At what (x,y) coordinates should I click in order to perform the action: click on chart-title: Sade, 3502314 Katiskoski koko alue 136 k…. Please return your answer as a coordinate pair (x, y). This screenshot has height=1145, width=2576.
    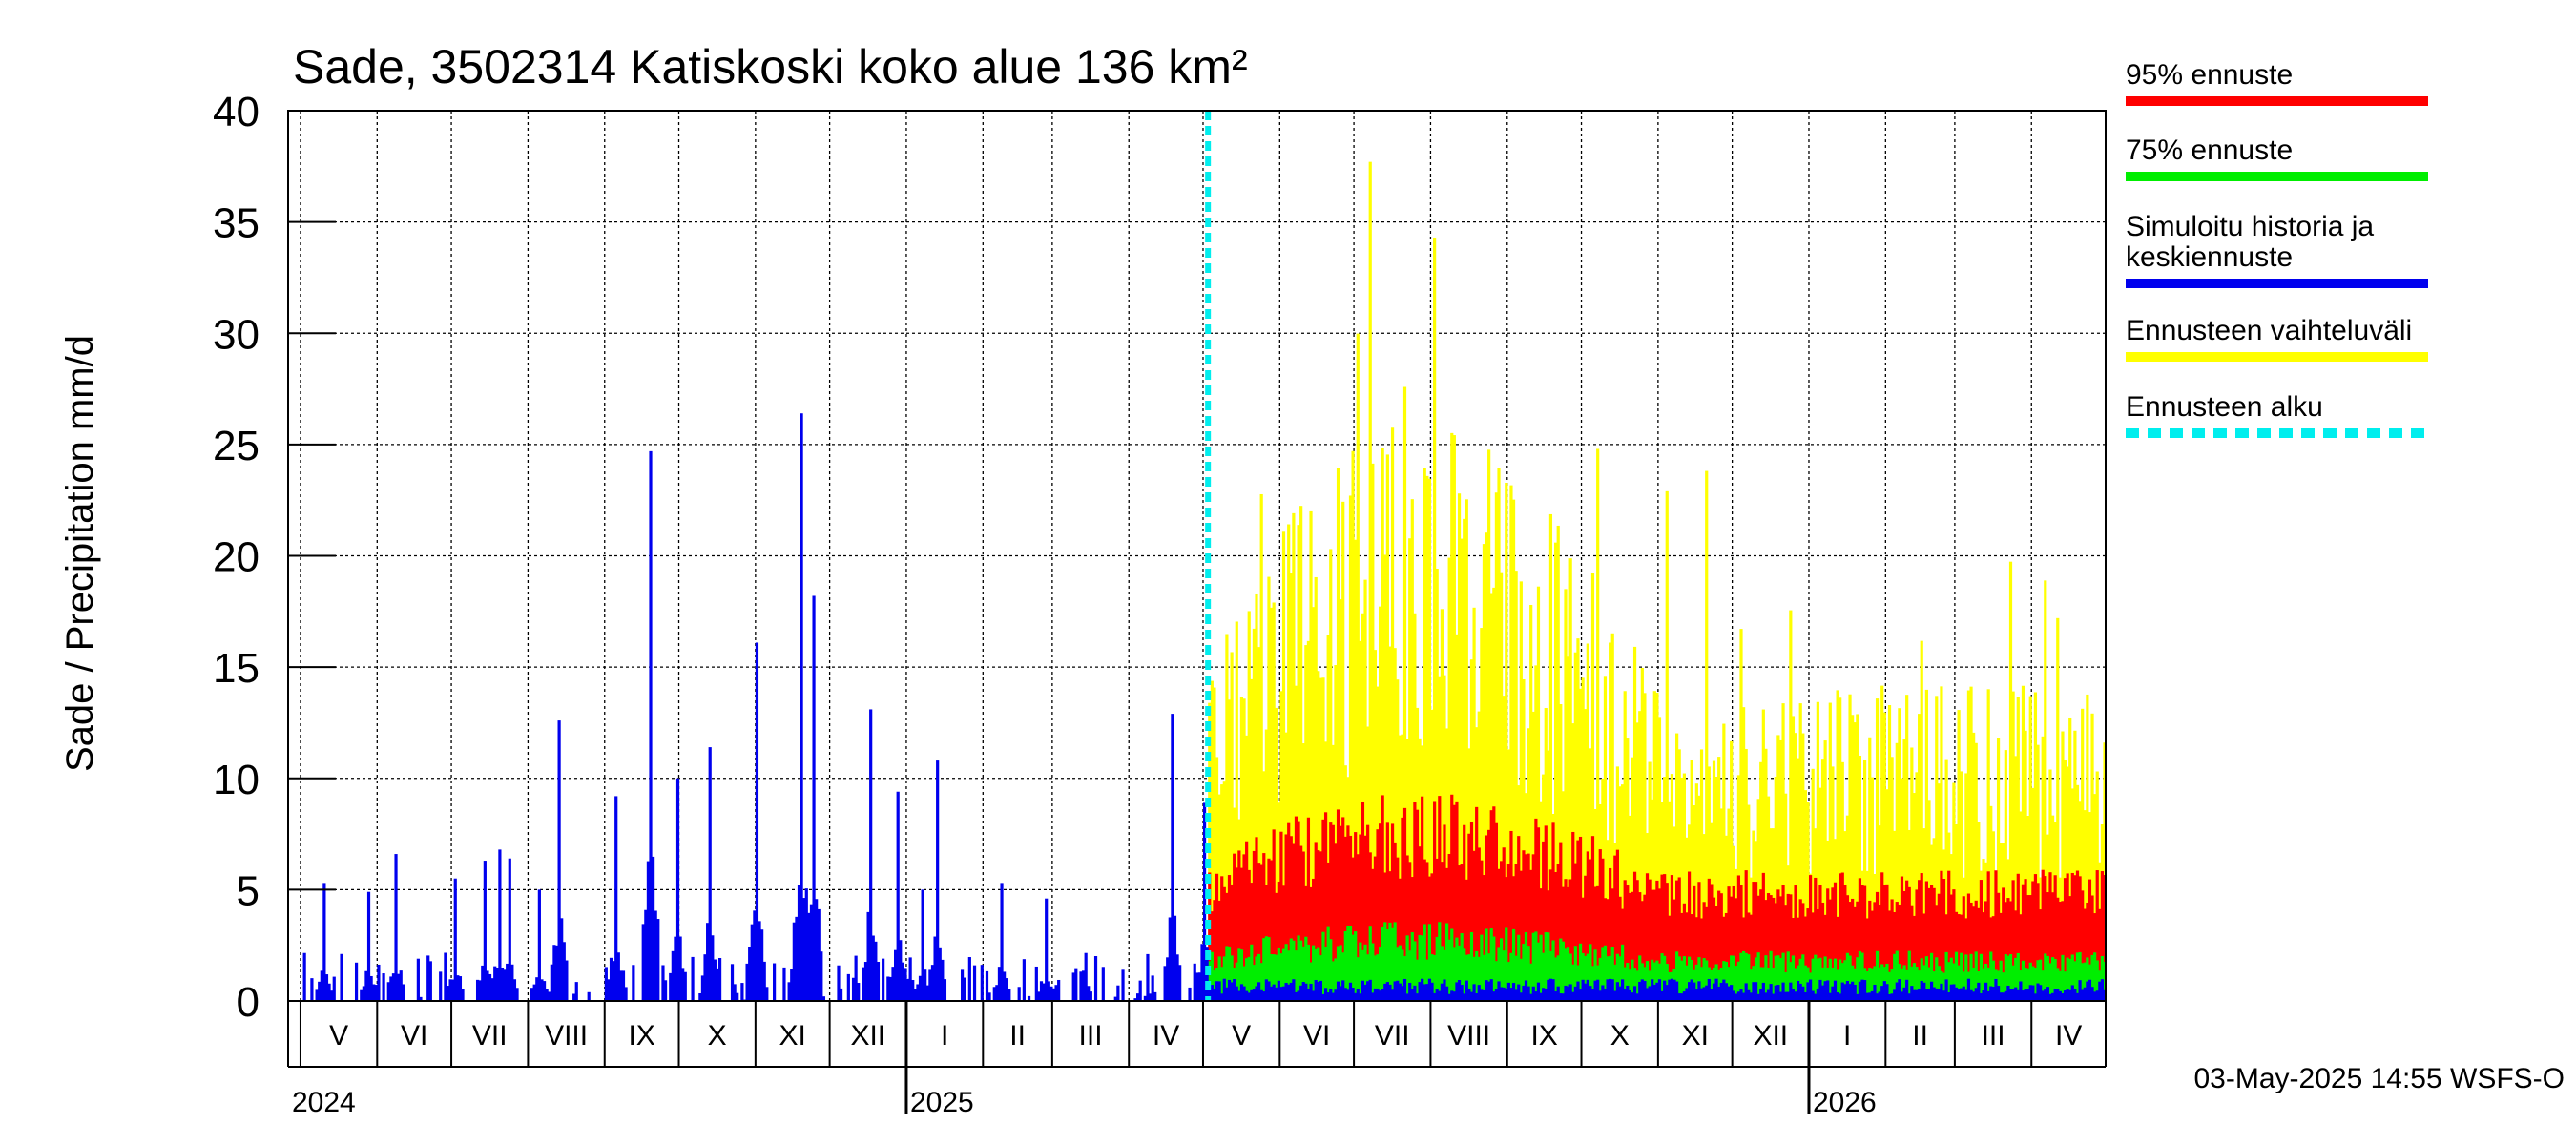
    Looking at the image, I should click on (770, 67).